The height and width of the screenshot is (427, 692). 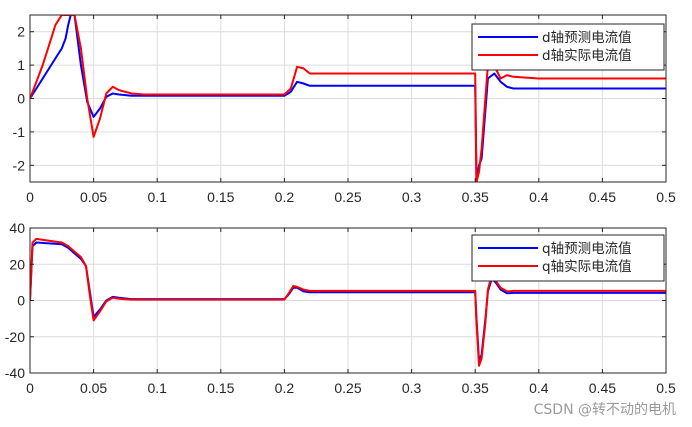 I want to click on y-tick-label: -20, so click(x=15, y=337).